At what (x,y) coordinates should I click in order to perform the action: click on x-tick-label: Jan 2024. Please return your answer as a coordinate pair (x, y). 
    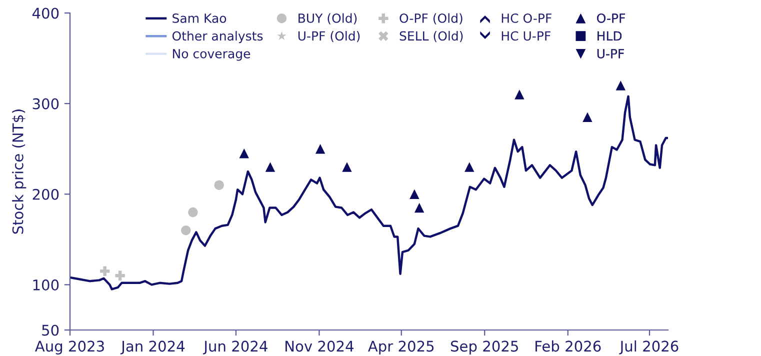
    Looking at the image, I should click on (152, 347).